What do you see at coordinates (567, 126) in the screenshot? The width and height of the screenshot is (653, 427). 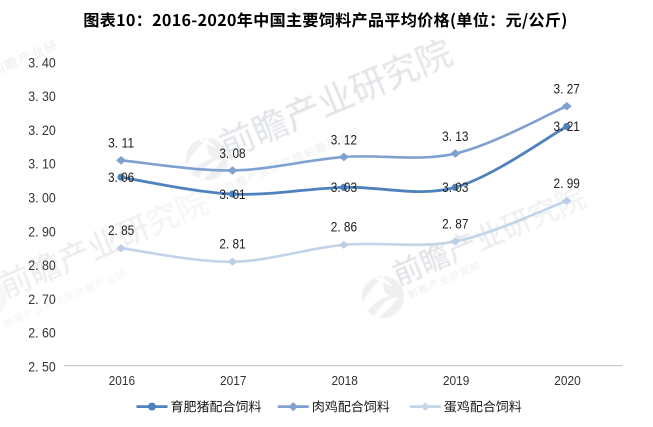 I see `svg-text: 3. 21` at bounding box center [567, 126].